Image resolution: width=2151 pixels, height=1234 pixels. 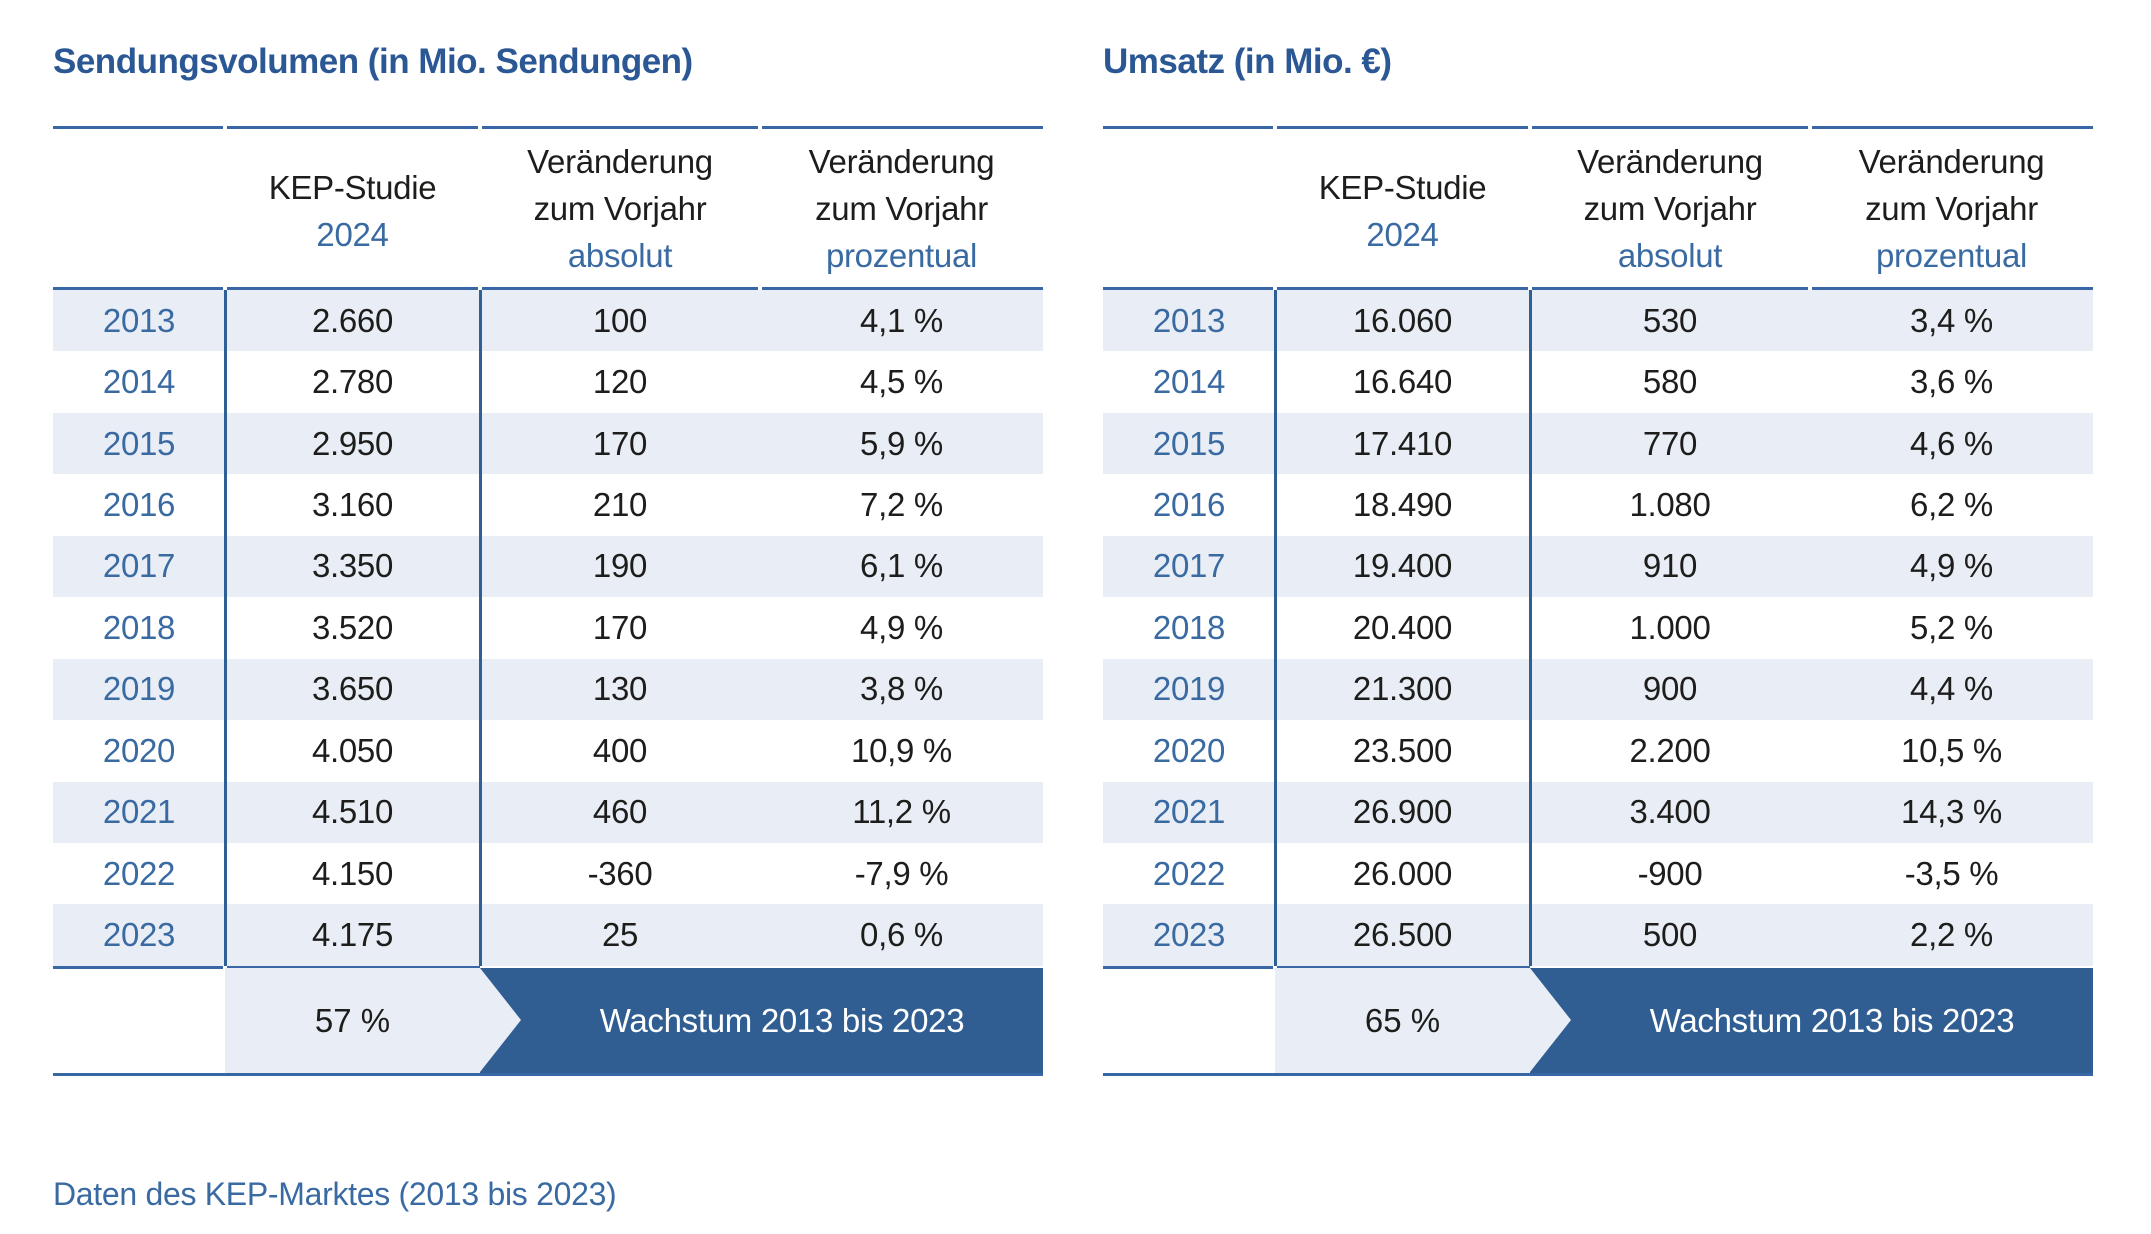 I want to click on abs-change-cell: 3.400, so click(x=1670, y=812).